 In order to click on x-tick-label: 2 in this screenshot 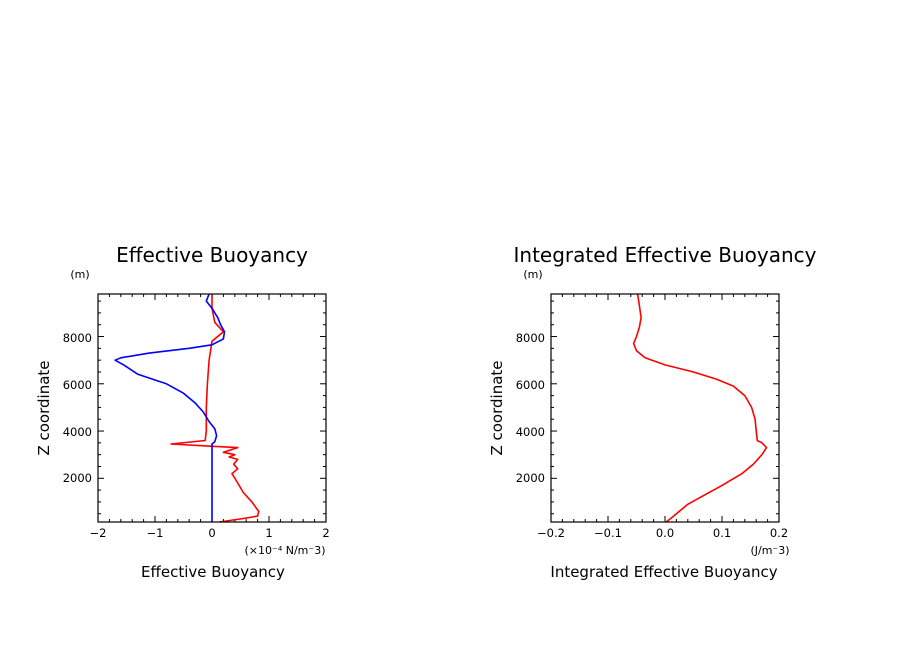, I will do `click(325, 533)`.